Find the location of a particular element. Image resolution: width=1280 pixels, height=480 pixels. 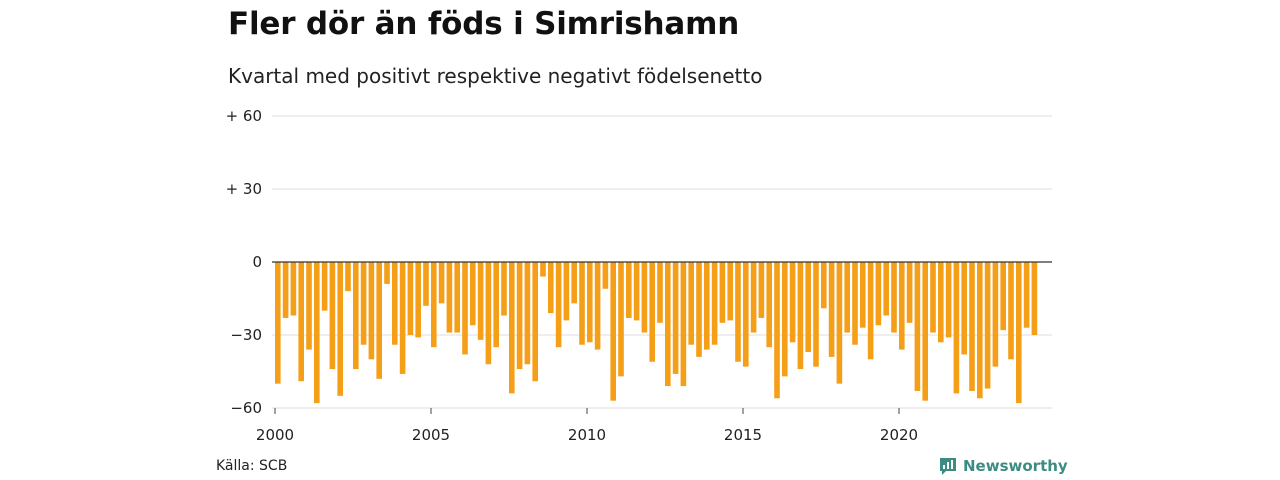

bar-2013K2 is located at coordinates (691, 303).